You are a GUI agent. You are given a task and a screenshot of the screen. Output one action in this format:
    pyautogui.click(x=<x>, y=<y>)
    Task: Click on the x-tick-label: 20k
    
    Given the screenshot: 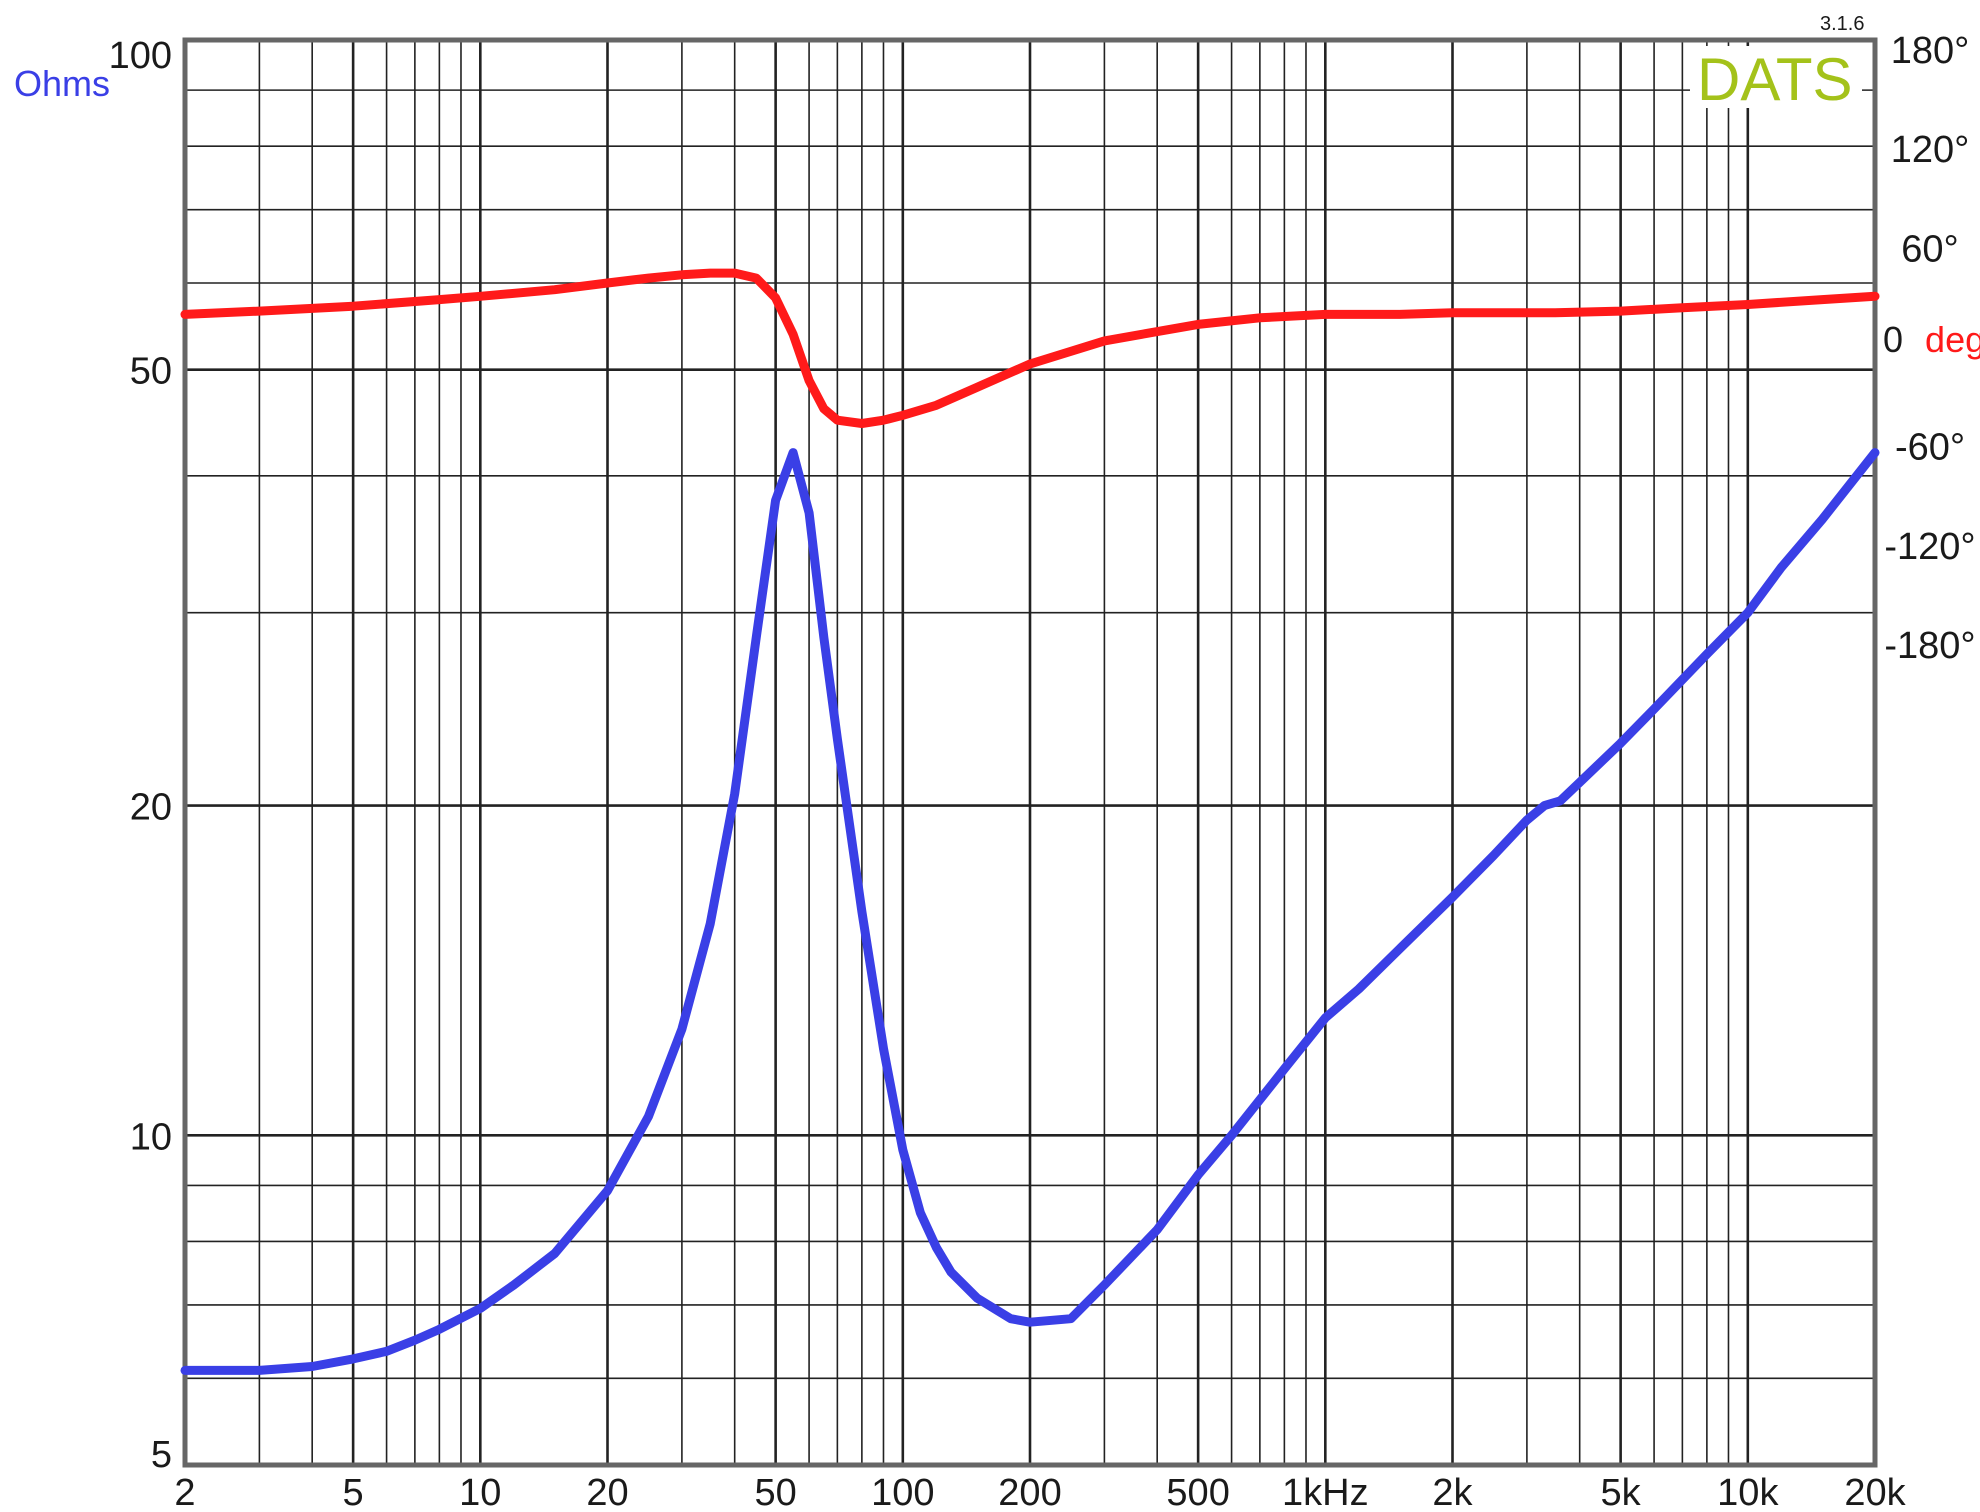 What is the action you would take?
    pyautogui.click(x=1875, y=1492)
    